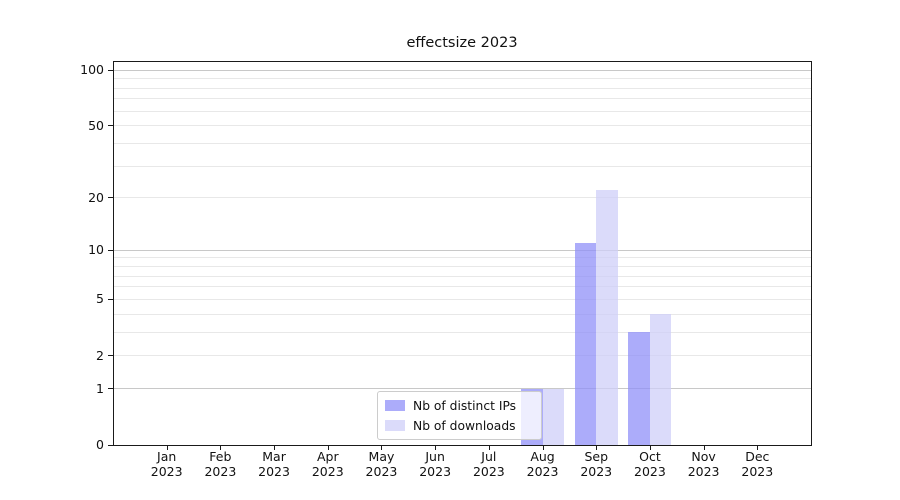 The image size is (900, 500). Describe the element at coordinates (167, 448) in the screenshot. I see `x-axis-tick-mark-jan` at that location.